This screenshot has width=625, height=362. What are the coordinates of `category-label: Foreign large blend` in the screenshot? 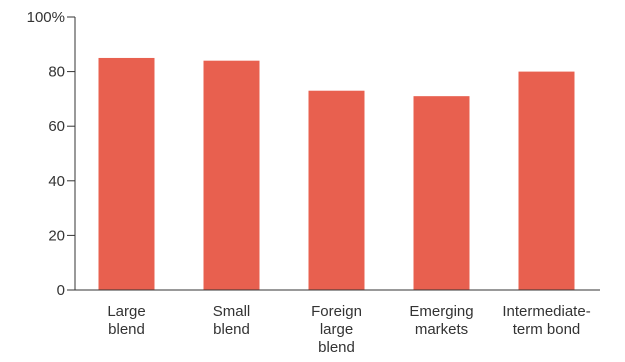 It's located at (336, 329).